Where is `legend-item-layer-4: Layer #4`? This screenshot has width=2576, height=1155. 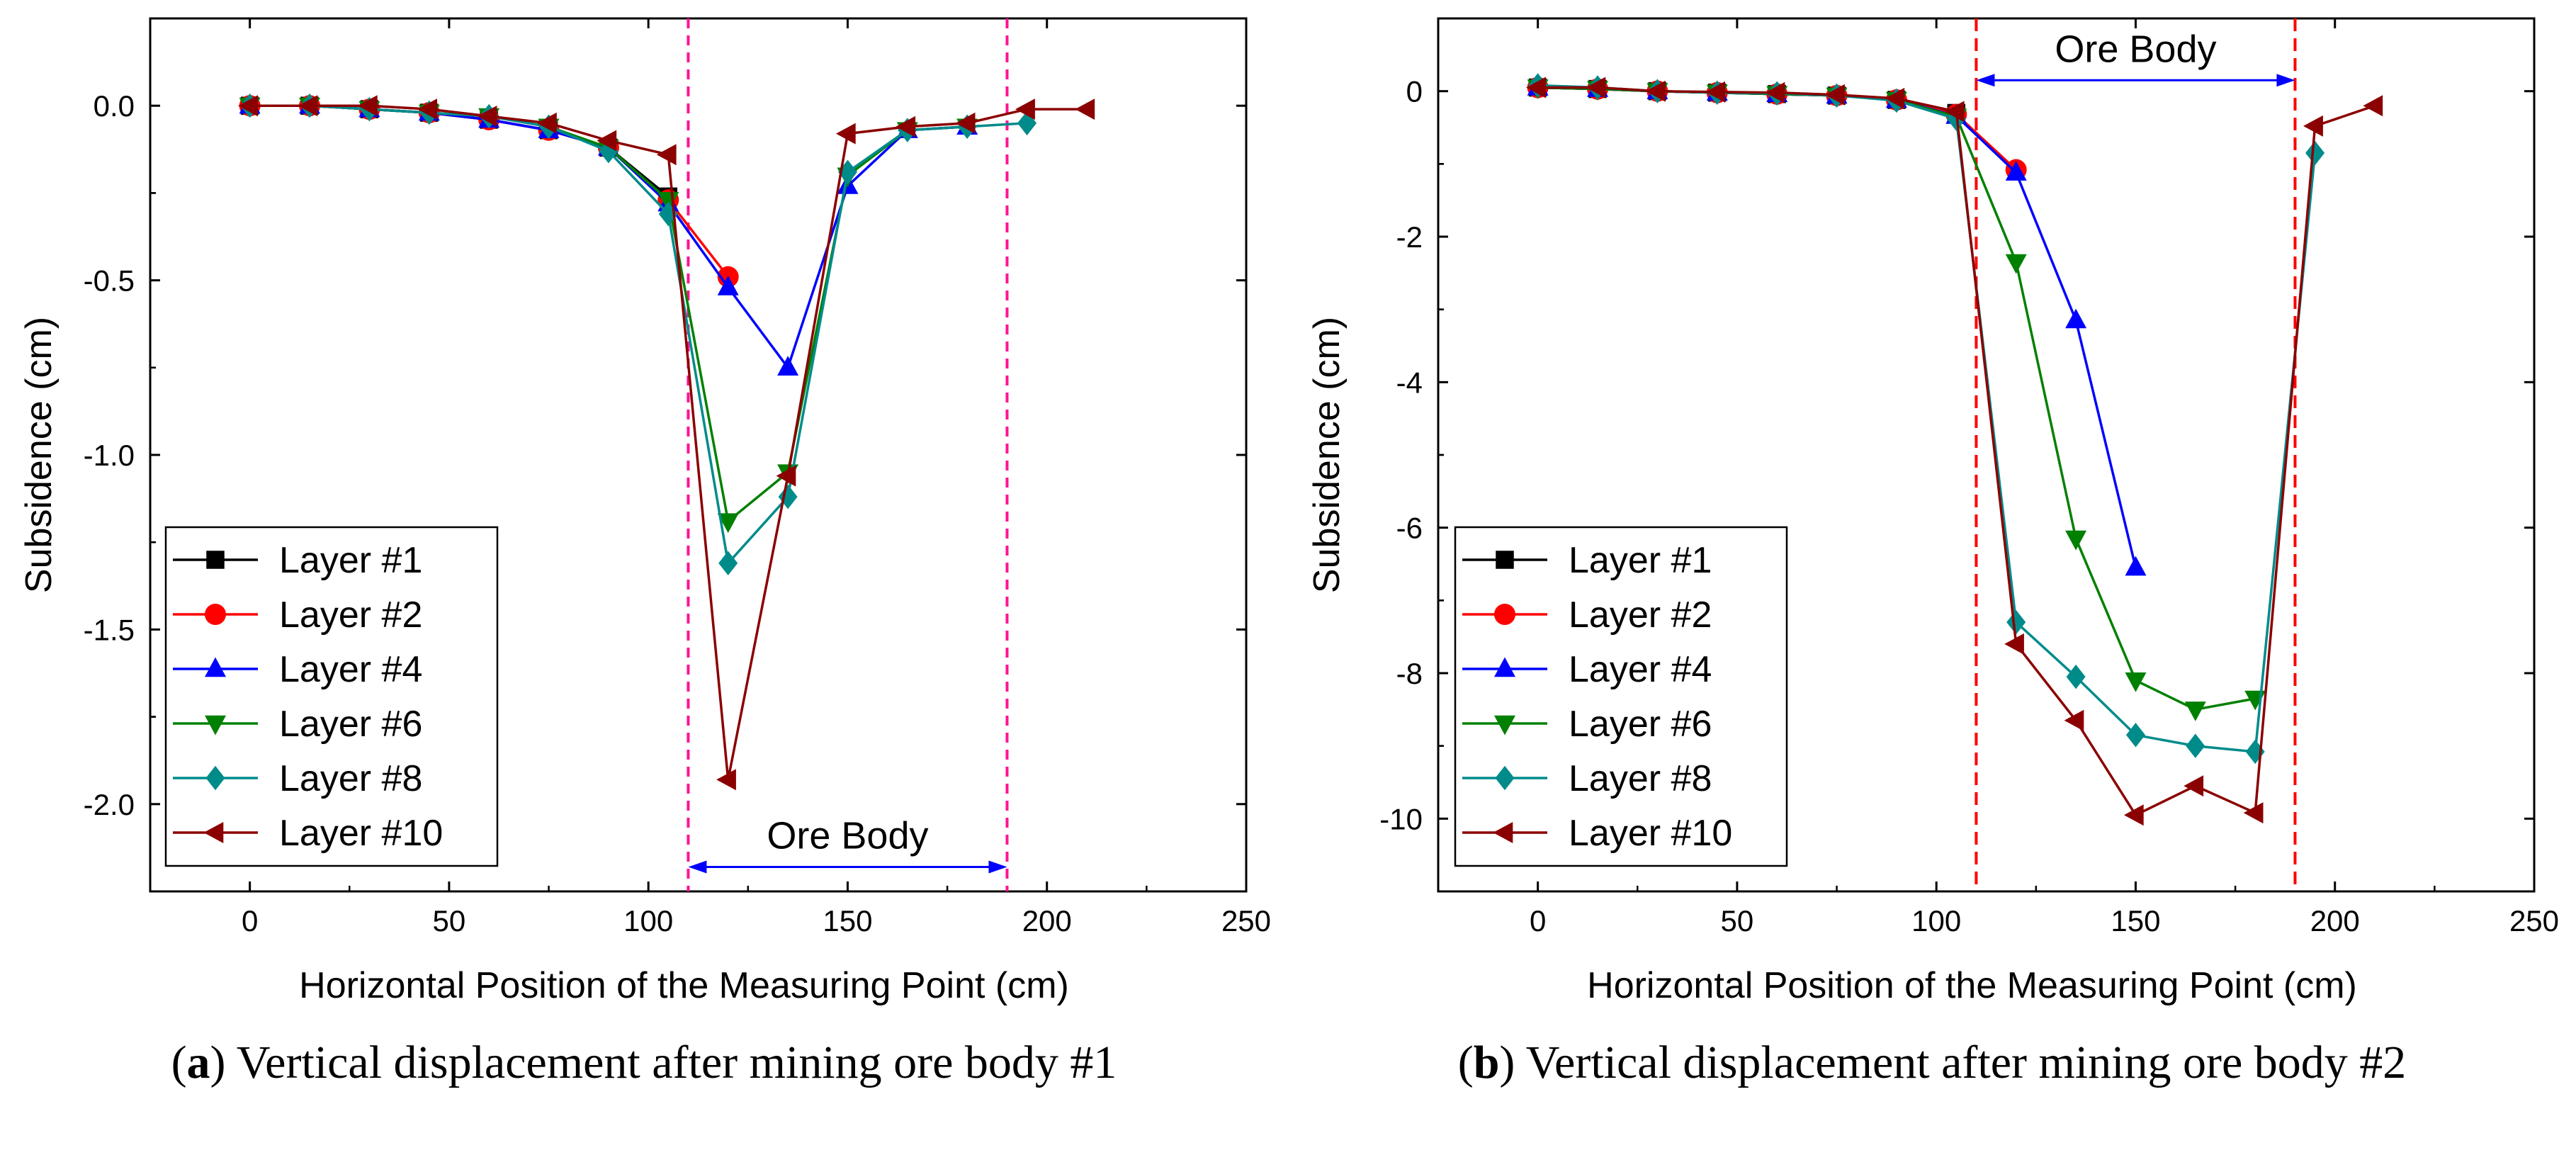 legend-item-layer-4: Layer #4 is located at coordinates (297, 669).